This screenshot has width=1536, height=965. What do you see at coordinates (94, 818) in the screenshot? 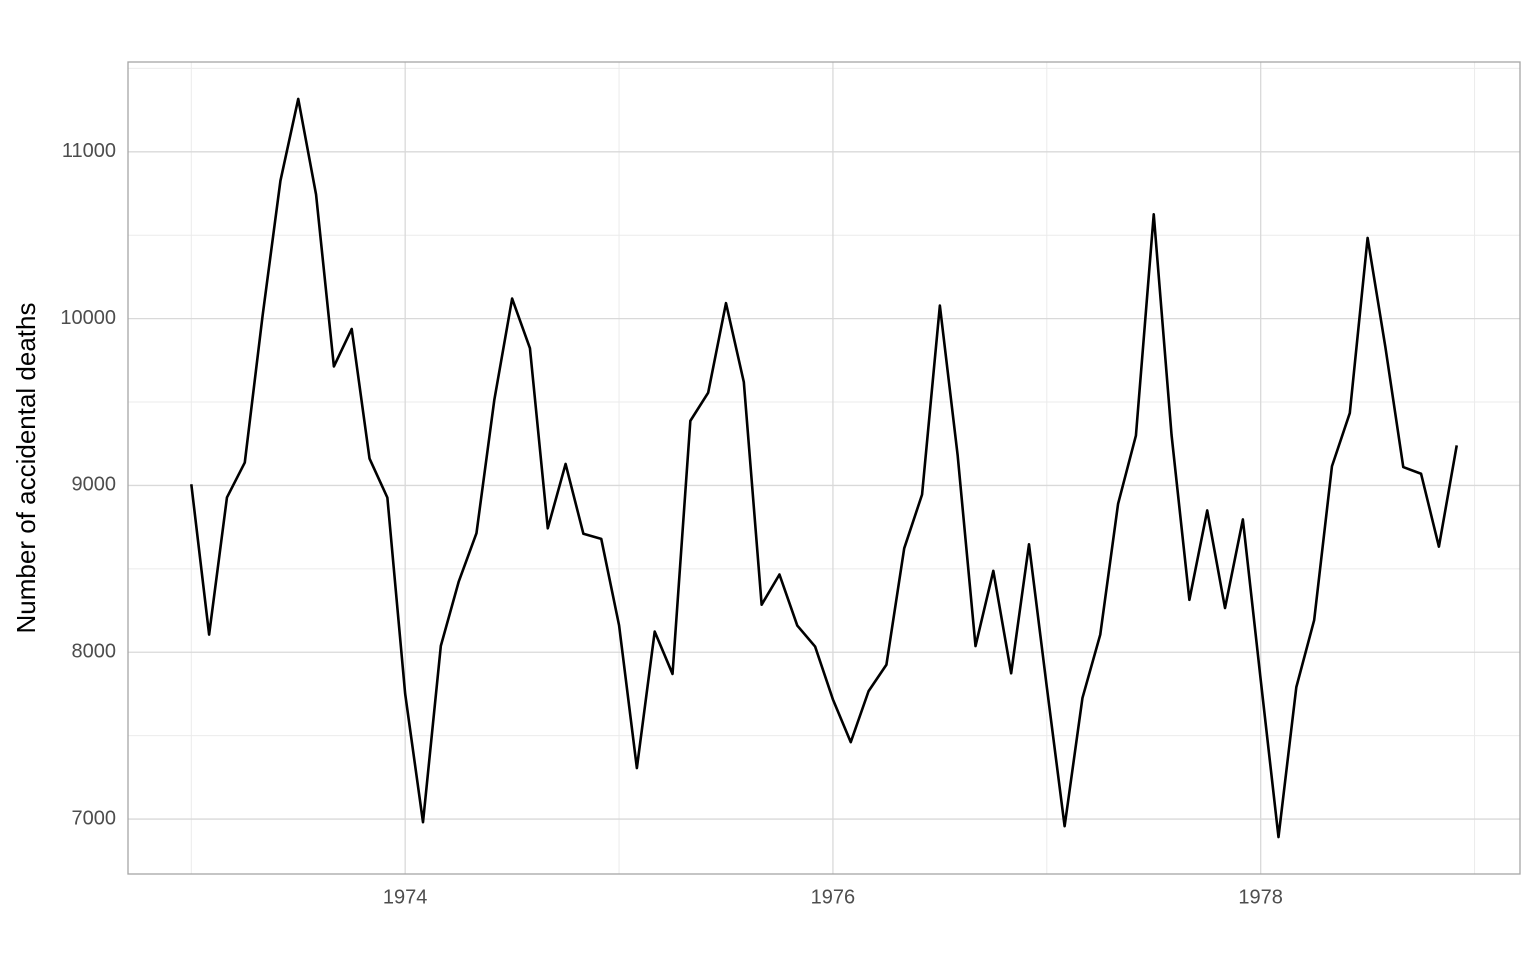
I see `y-tick-label: 7000` at bounding box center [94, 818].